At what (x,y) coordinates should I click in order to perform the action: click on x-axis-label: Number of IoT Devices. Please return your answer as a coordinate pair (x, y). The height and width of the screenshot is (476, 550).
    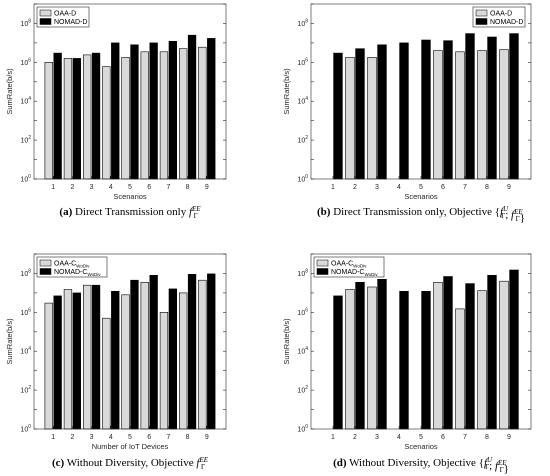
    Looking at the image, I should click on (130, 446).